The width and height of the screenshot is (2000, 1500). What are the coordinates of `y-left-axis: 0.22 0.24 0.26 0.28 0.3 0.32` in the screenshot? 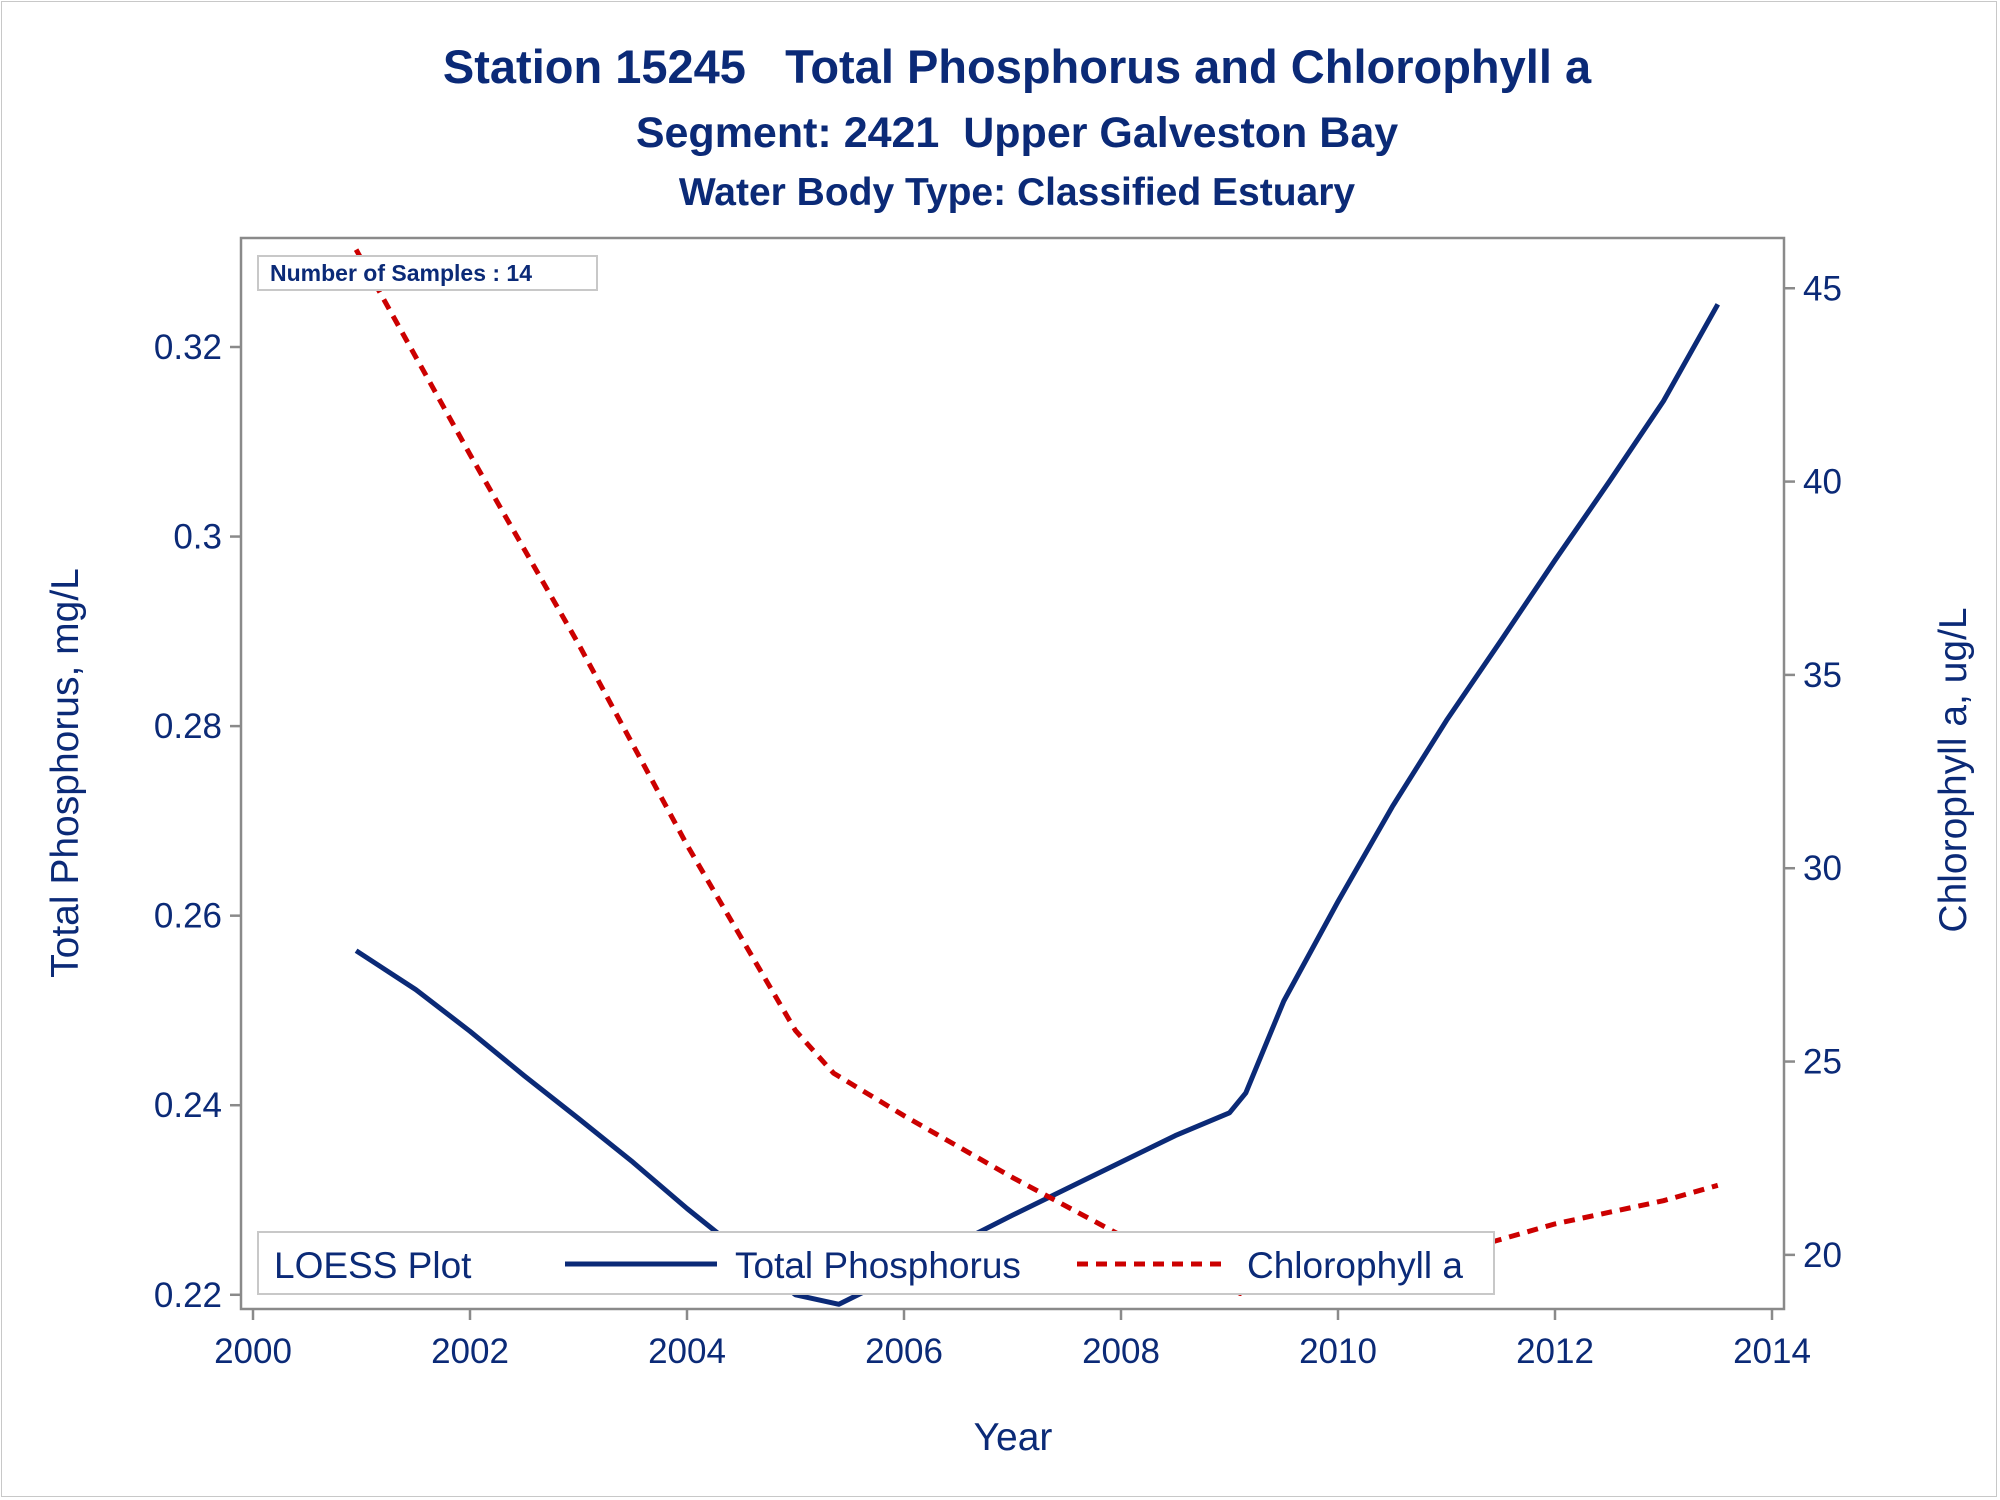 It's located at (197, 821).